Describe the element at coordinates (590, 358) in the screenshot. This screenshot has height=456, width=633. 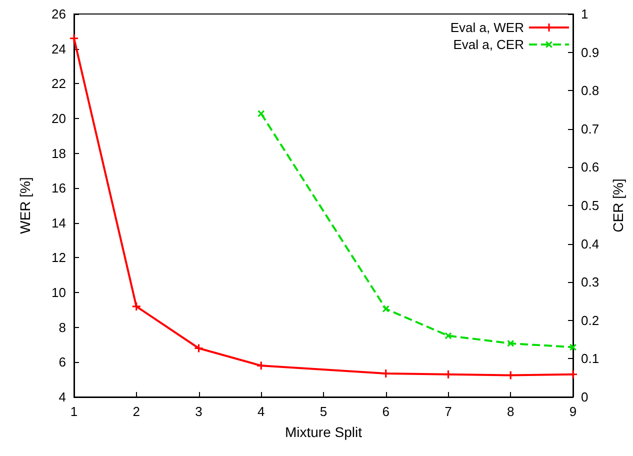
I see `y2-tick-label: 0.1` at that location.